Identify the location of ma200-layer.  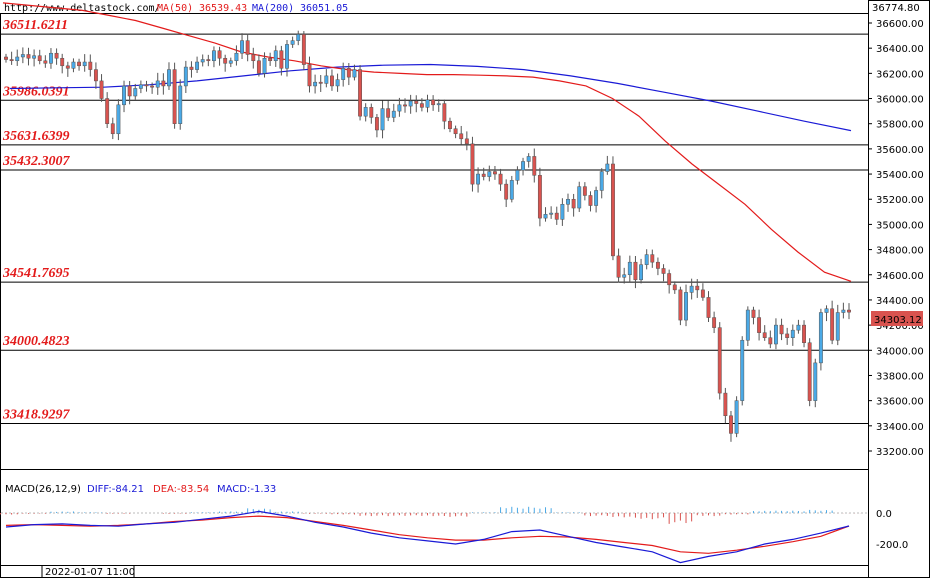
(430, 97).